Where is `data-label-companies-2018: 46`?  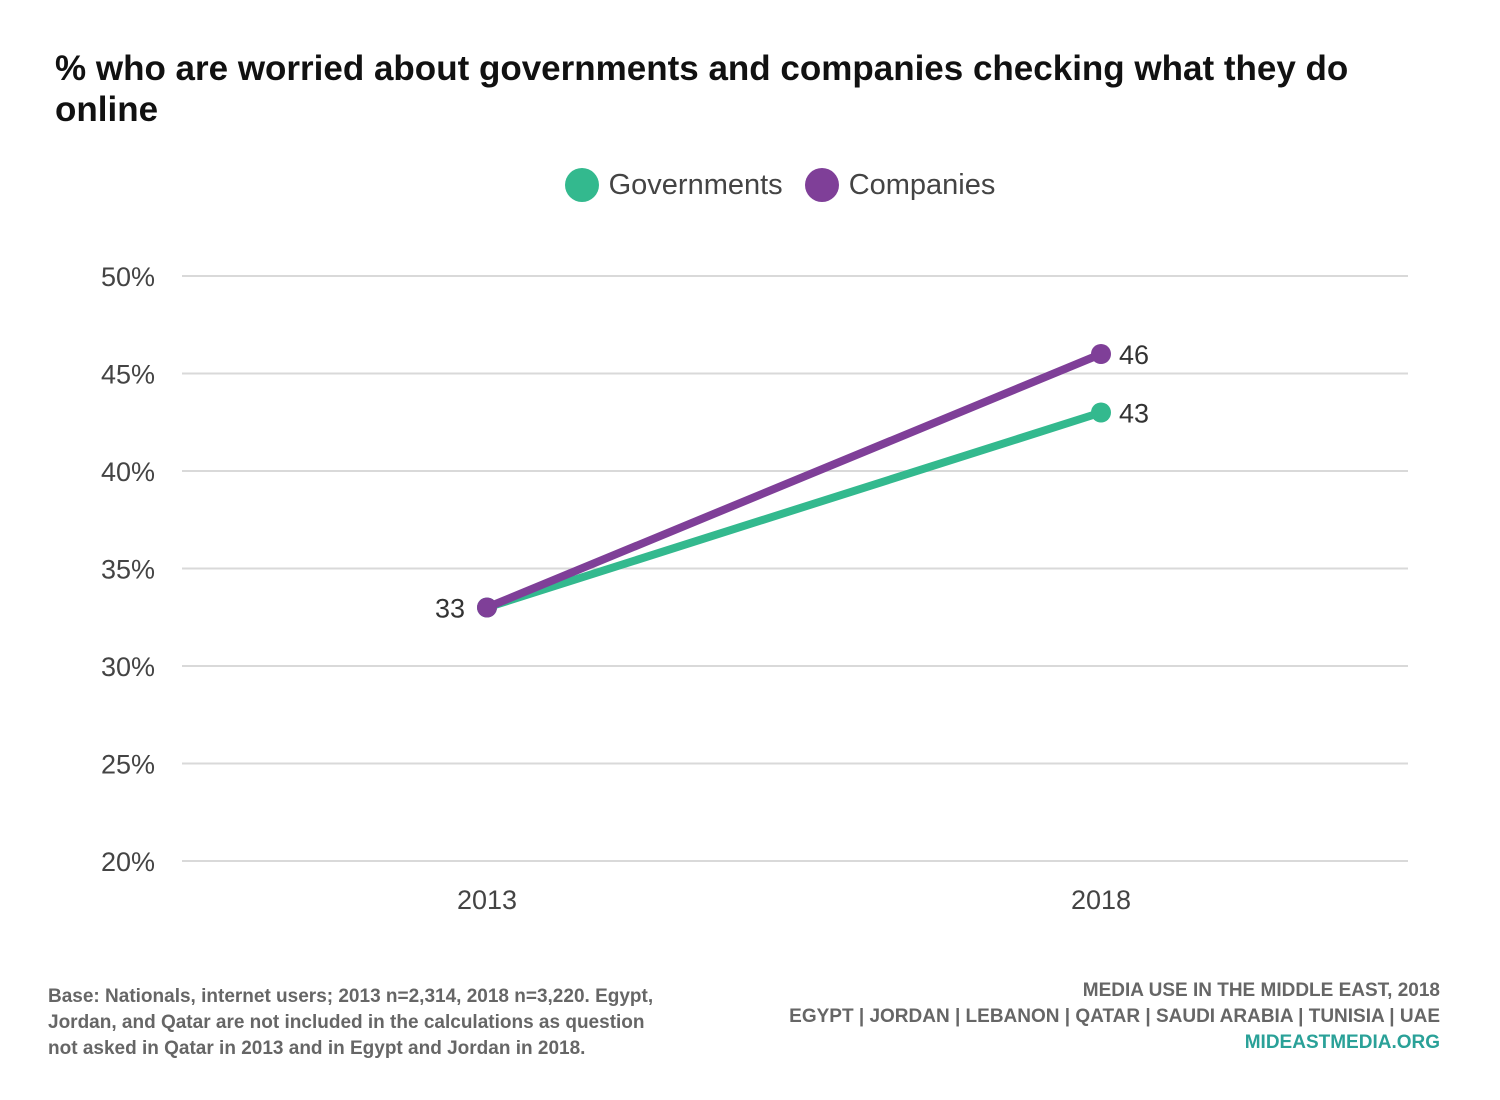
data-label-companies-2018: 46 is located at coordinates (1134, 355).